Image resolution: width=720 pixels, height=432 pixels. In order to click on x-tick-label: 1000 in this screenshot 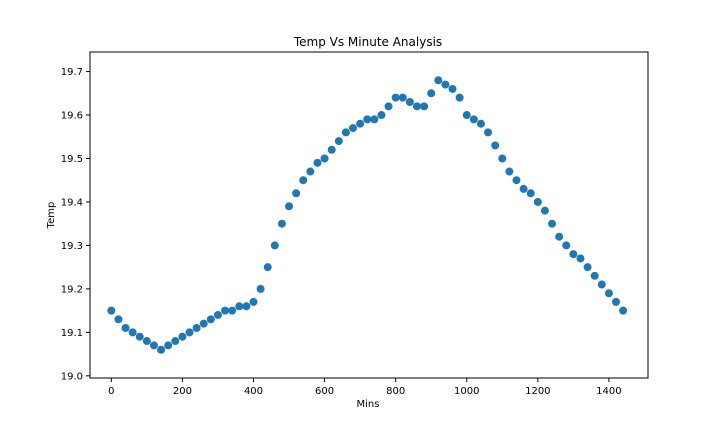, I will do `click(466, 391)`.